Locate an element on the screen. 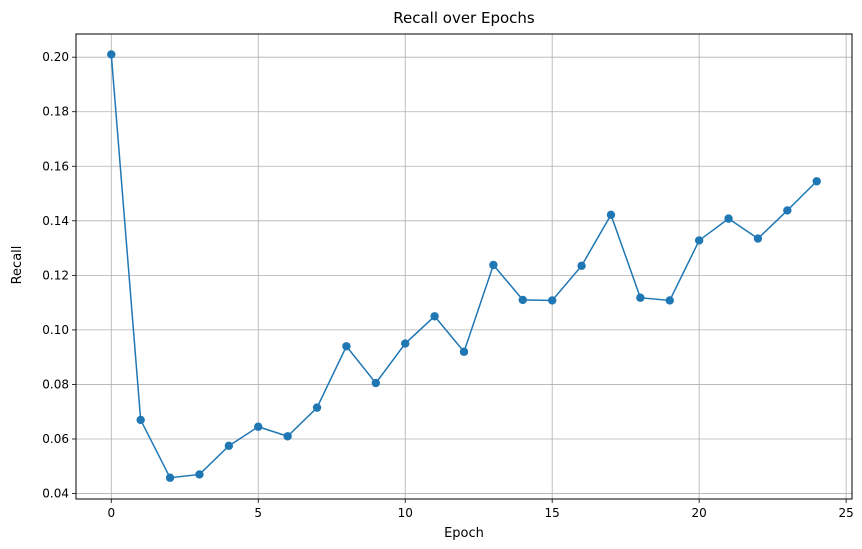 The height and width of the screenshot is (549, 862). y-tick-label: 0.10 is located at coordinates (55, 330).